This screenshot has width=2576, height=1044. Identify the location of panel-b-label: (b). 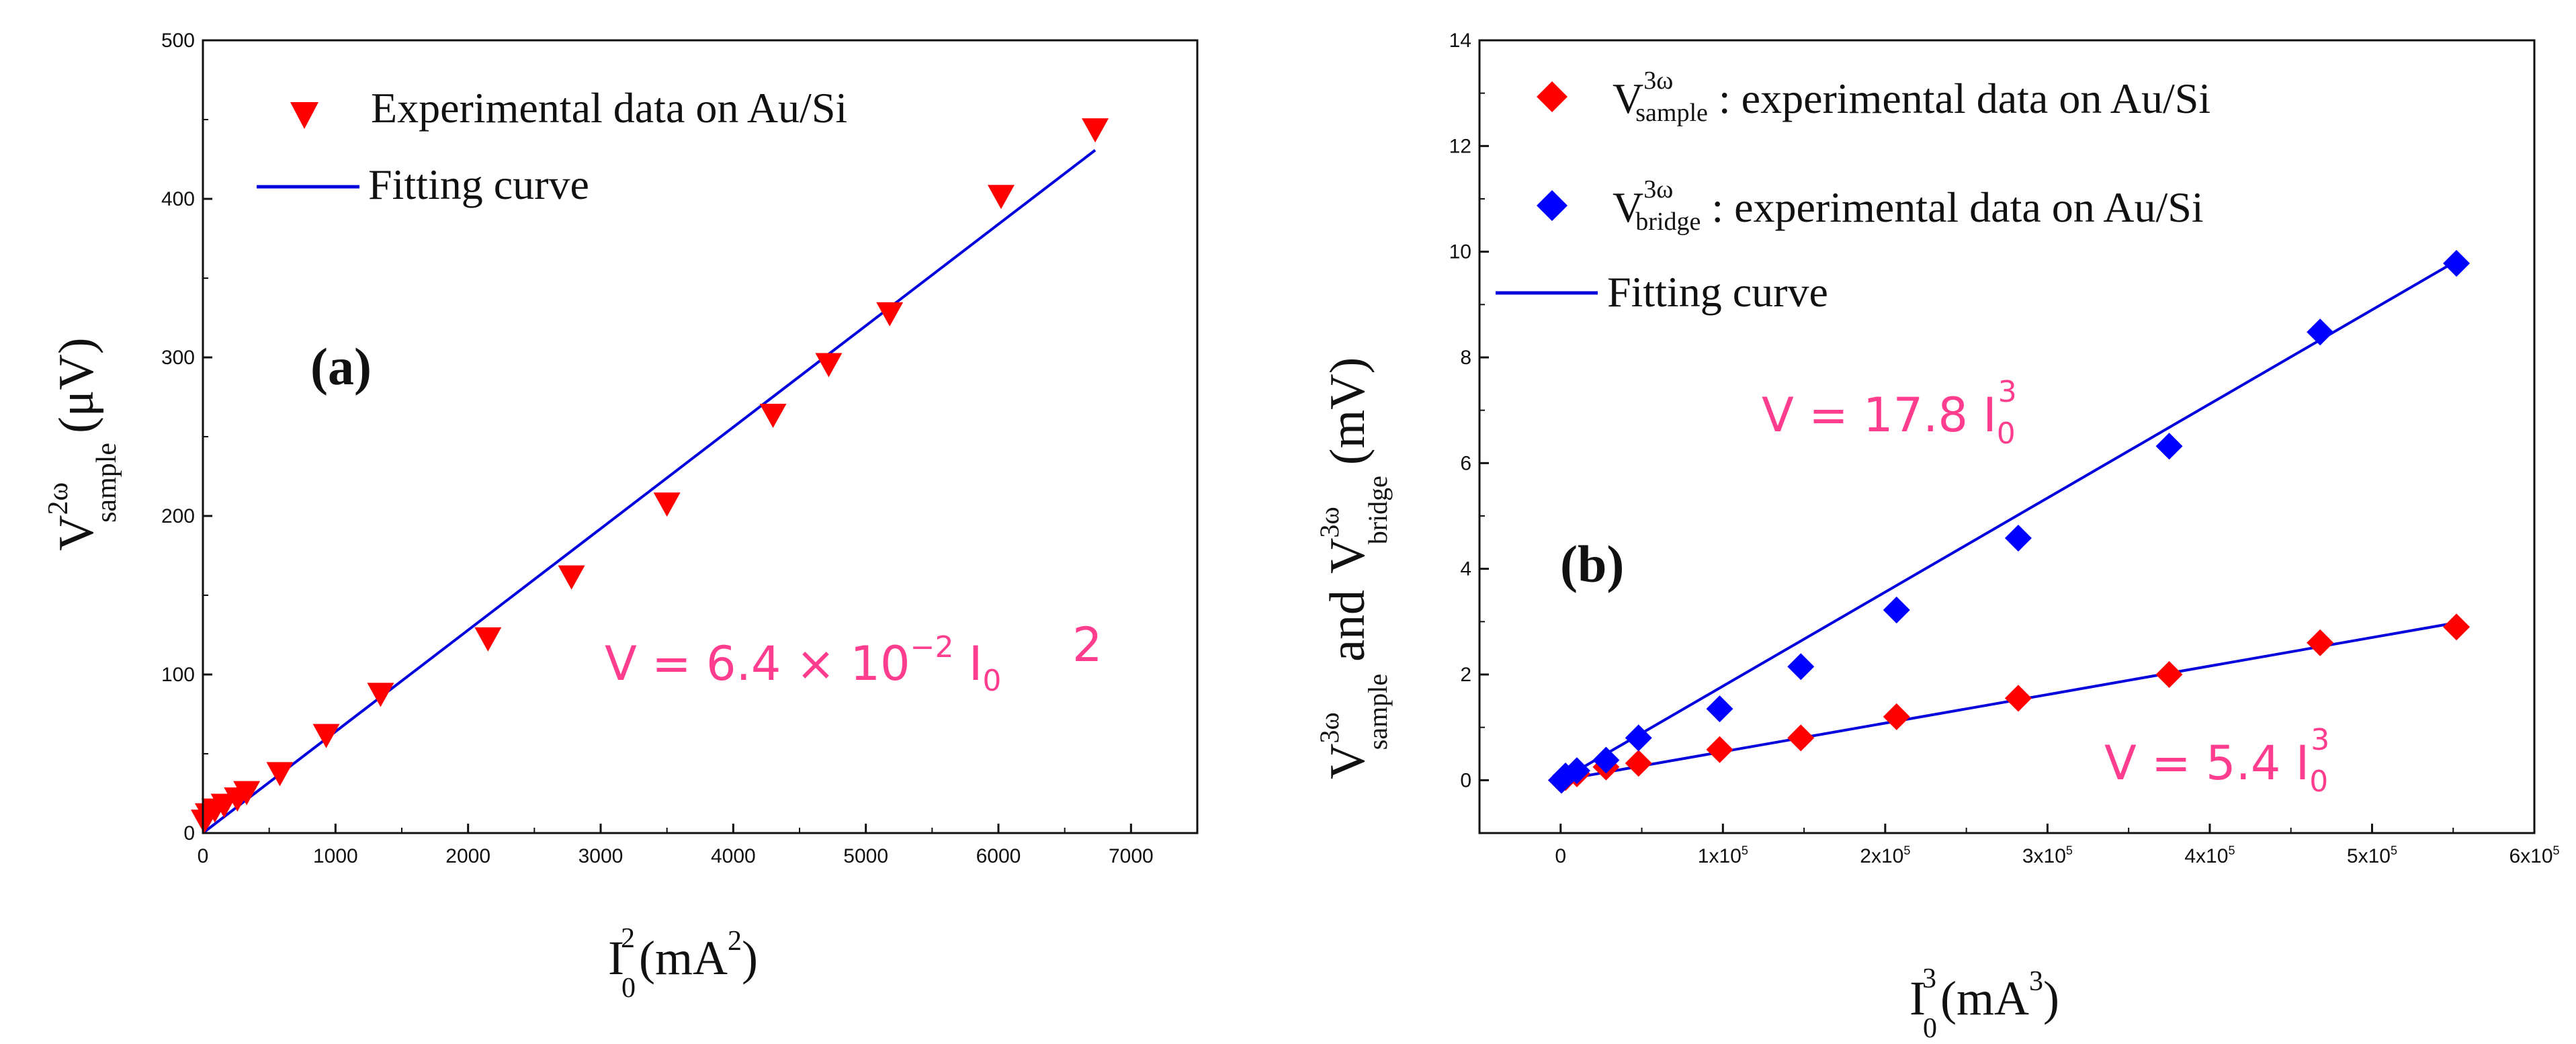
(1592, 564).